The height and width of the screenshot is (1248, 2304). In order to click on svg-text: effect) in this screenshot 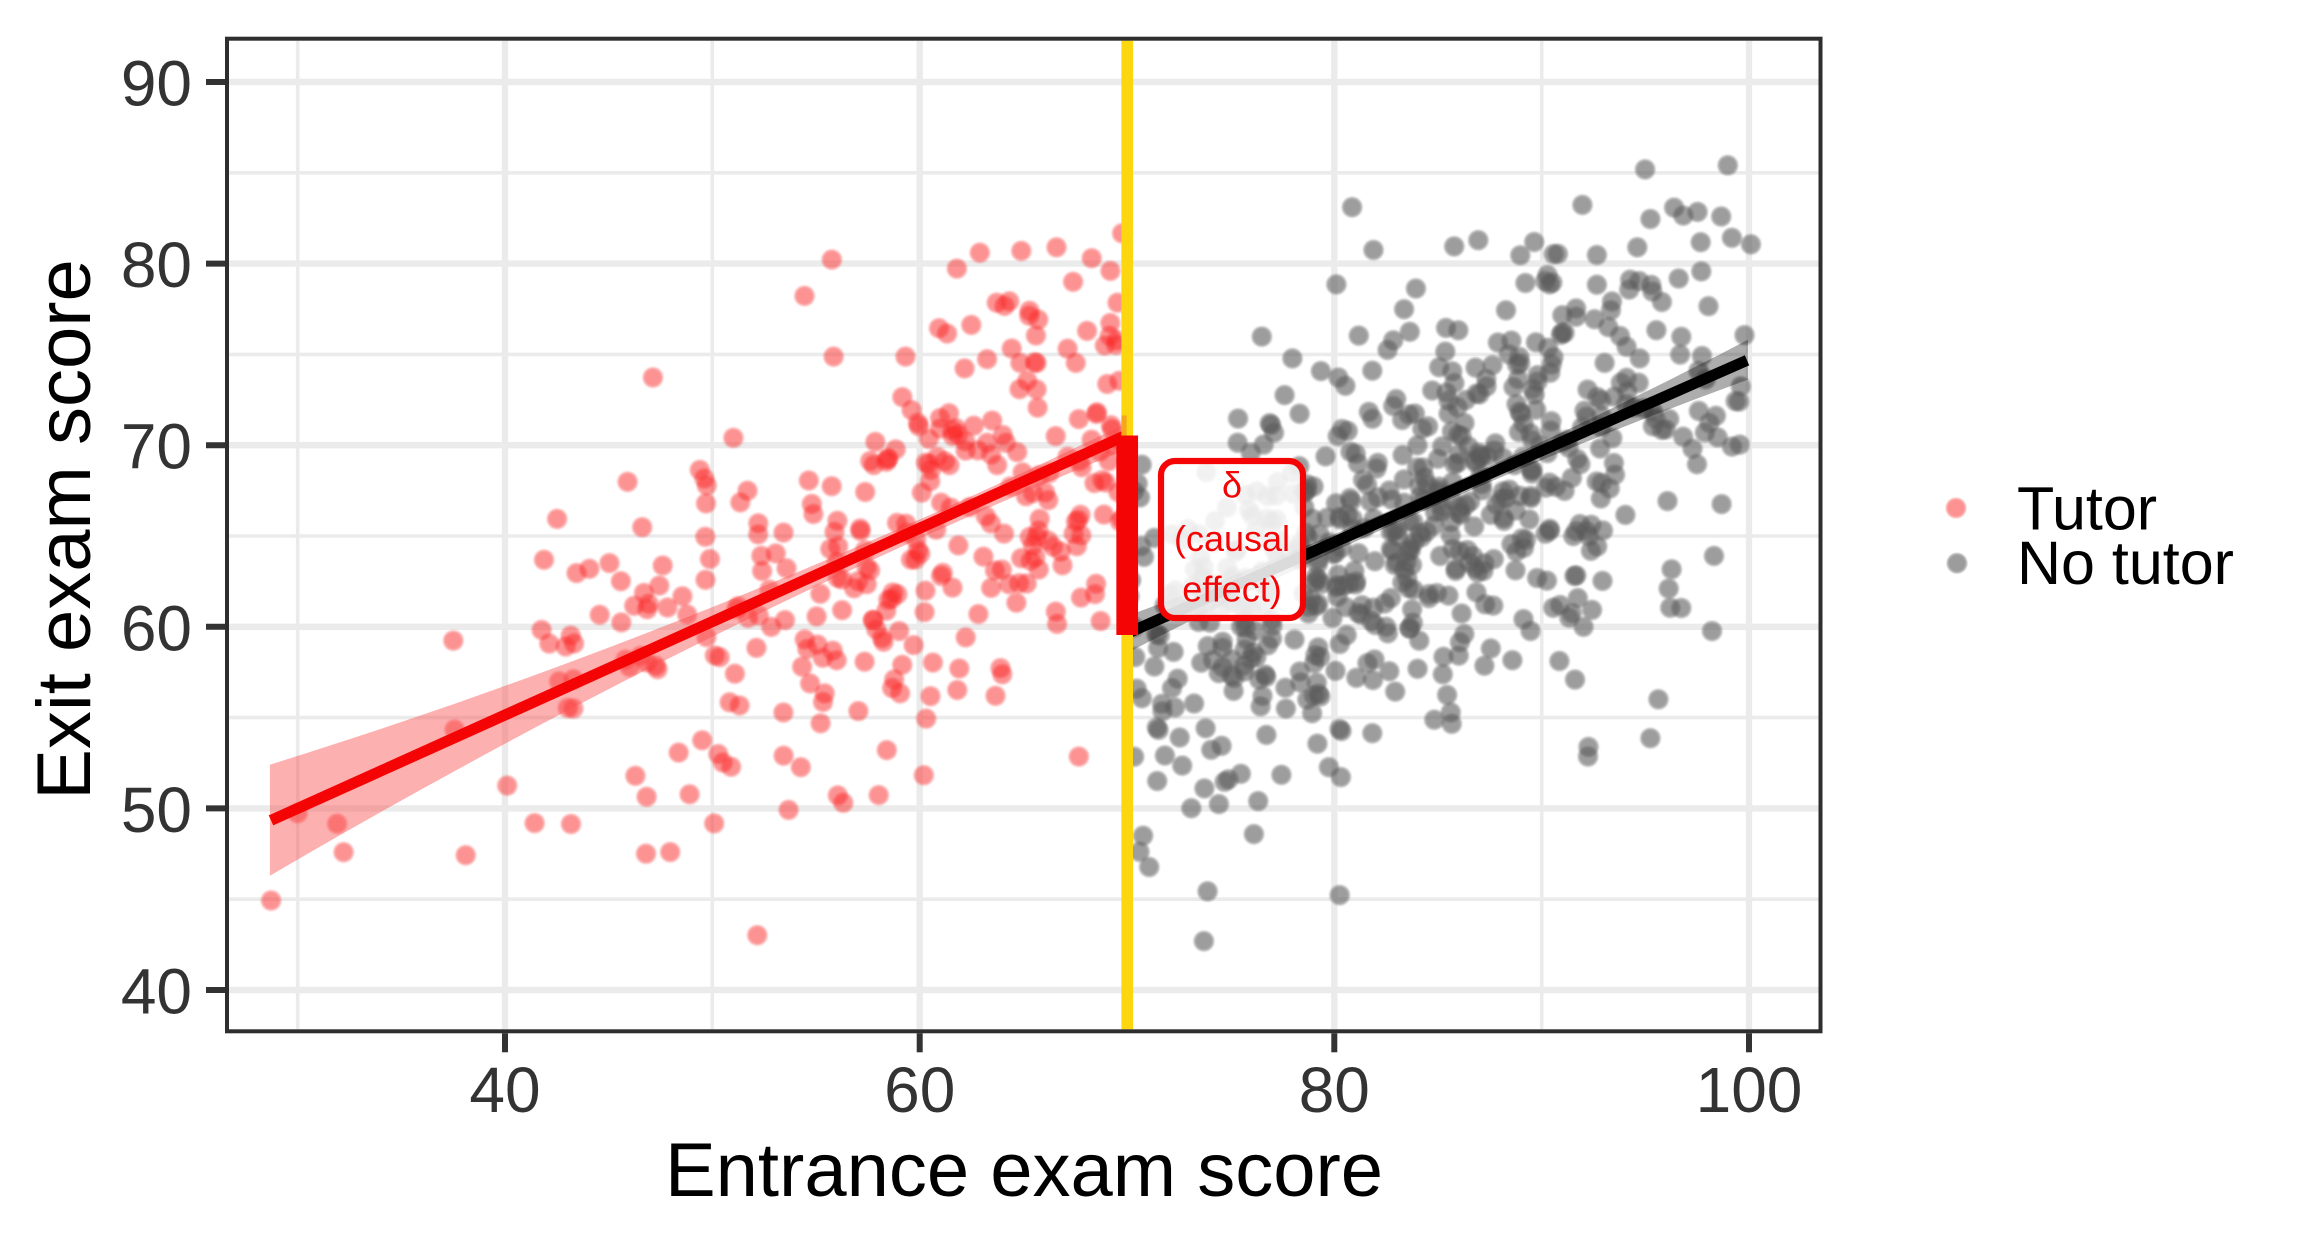, I will do `click(1231, 588)`.